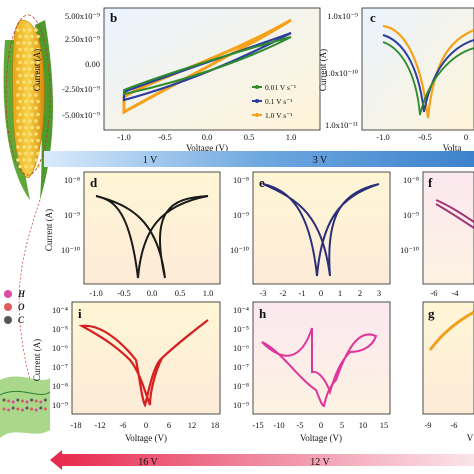  I want to click on c-xtick: -1.0, so click(382, 137).